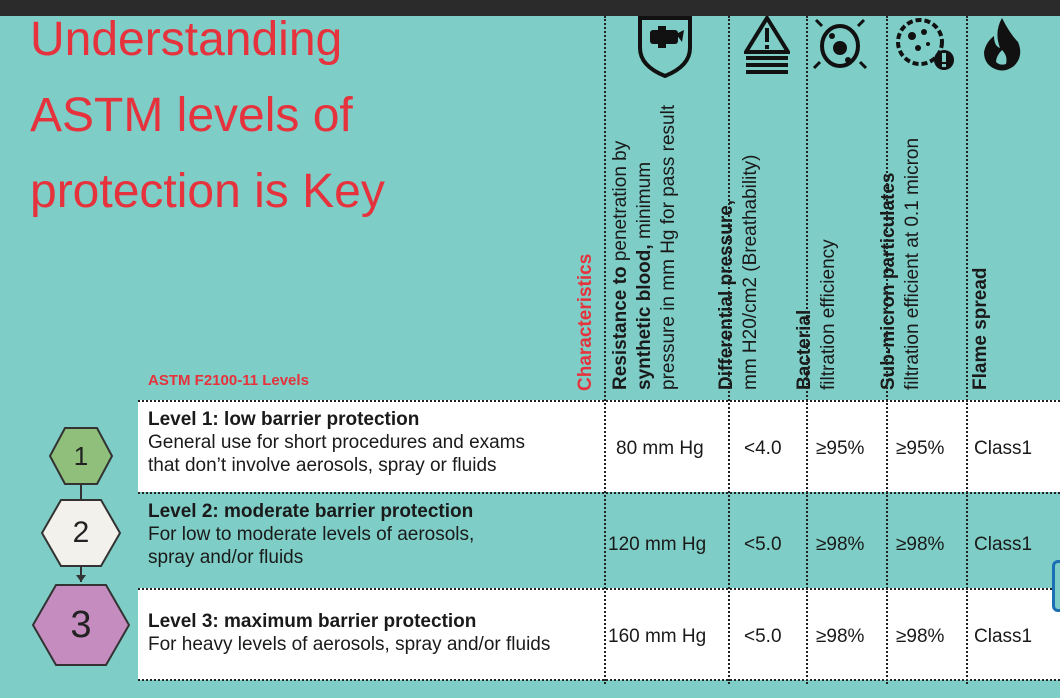 The image size is (1060, 698). I want to click on levels-header: ASTM F2100-11 Levels, so click(228, 380).